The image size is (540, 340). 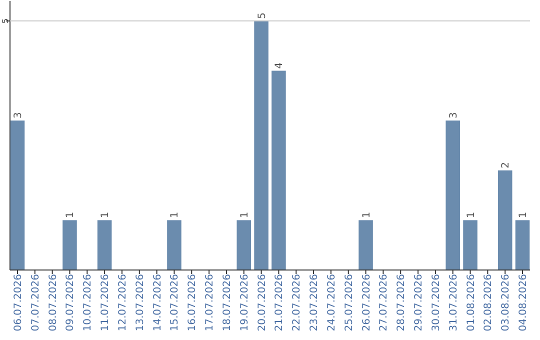 I want to click on x-tick-label: 04.08.2026, so click(x=524, y=303).